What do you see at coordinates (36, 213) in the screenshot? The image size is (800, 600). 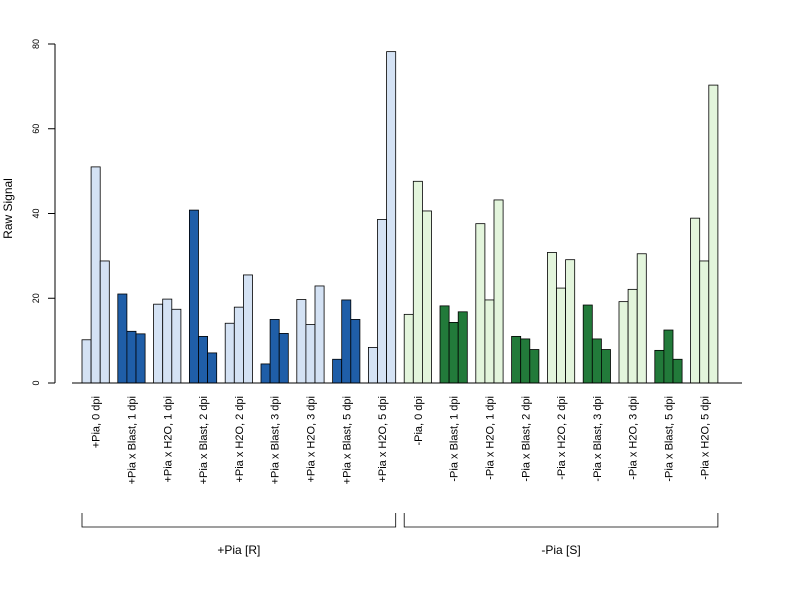 I see `y-tick-label: 40` at bounding box center [36, 213].